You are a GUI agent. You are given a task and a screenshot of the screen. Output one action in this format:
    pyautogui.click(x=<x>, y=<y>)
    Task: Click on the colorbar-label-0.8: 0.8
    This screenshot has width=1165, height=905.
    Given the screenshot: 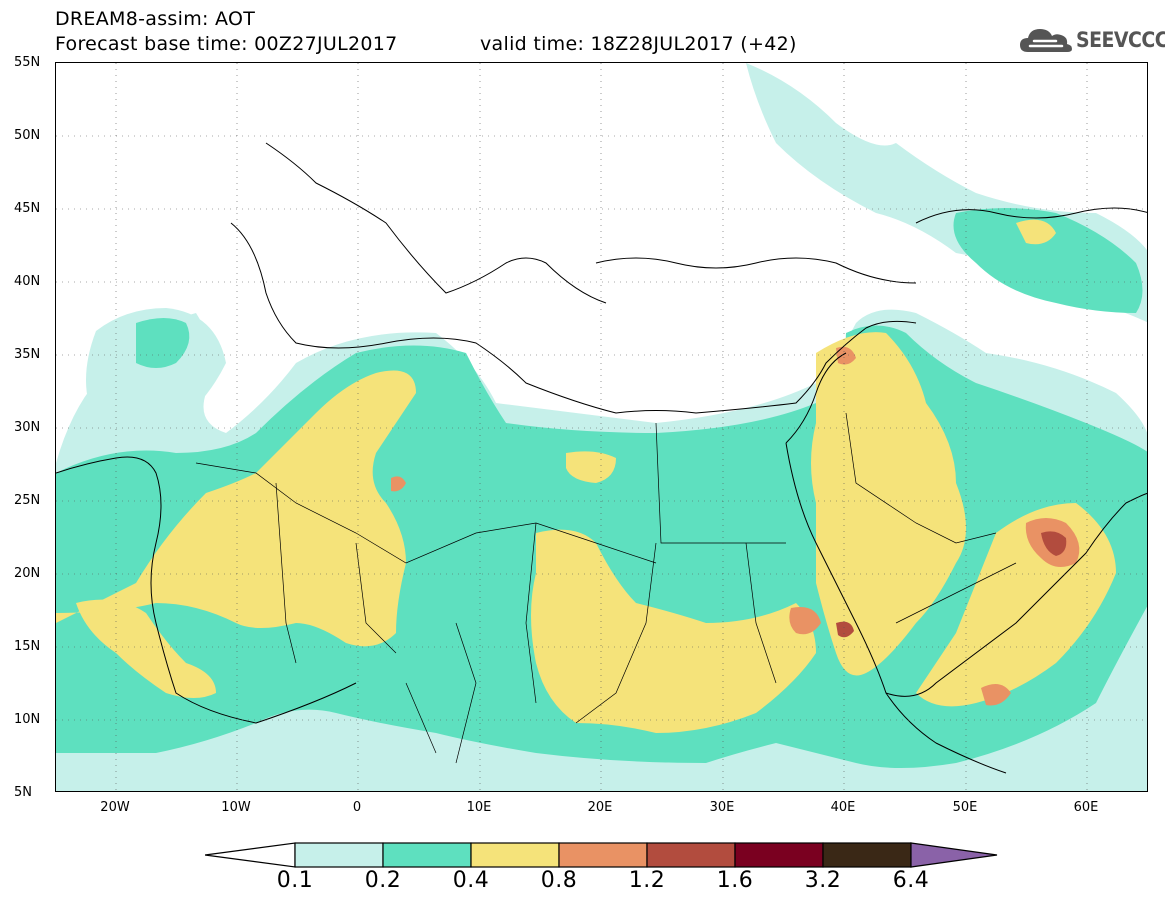 What is the action you would take?
    pyautogui.click(x=559, y=880)
    